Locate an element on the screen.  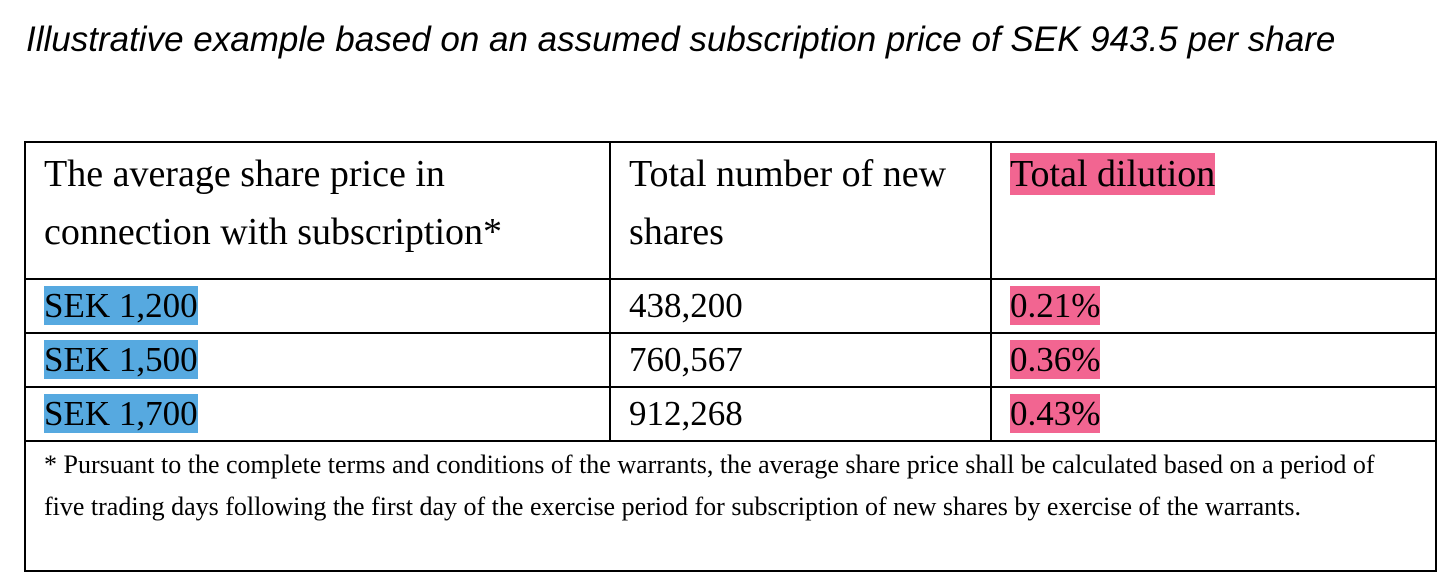
table-row: SEK 1,200 438,200 0.21% is located at coordinates (730, 306).